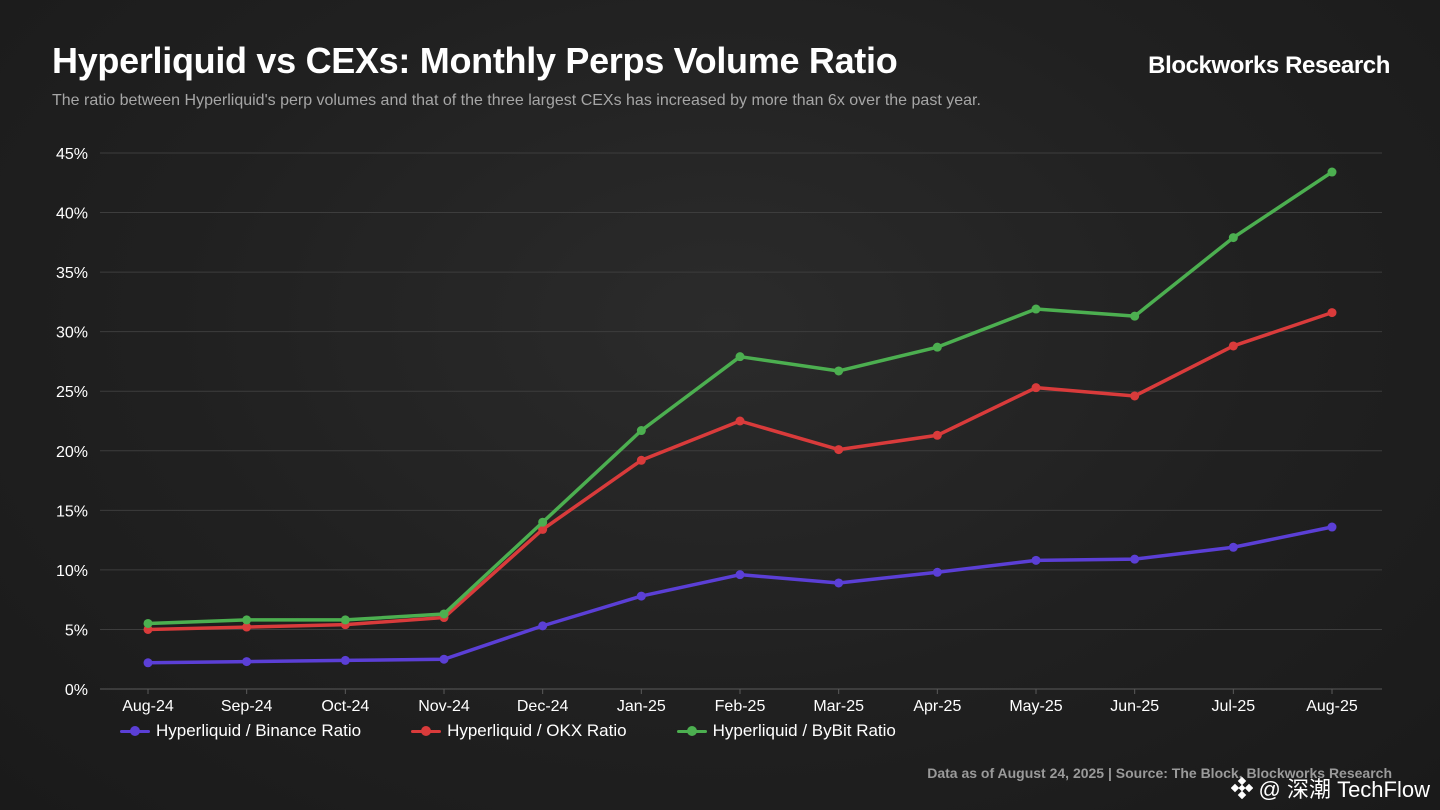 This screenshot has width=1440, height=810. Describe the element at coordinates (72, 392) in the screenshot. I see `y-tick-label: 25%` at that location.